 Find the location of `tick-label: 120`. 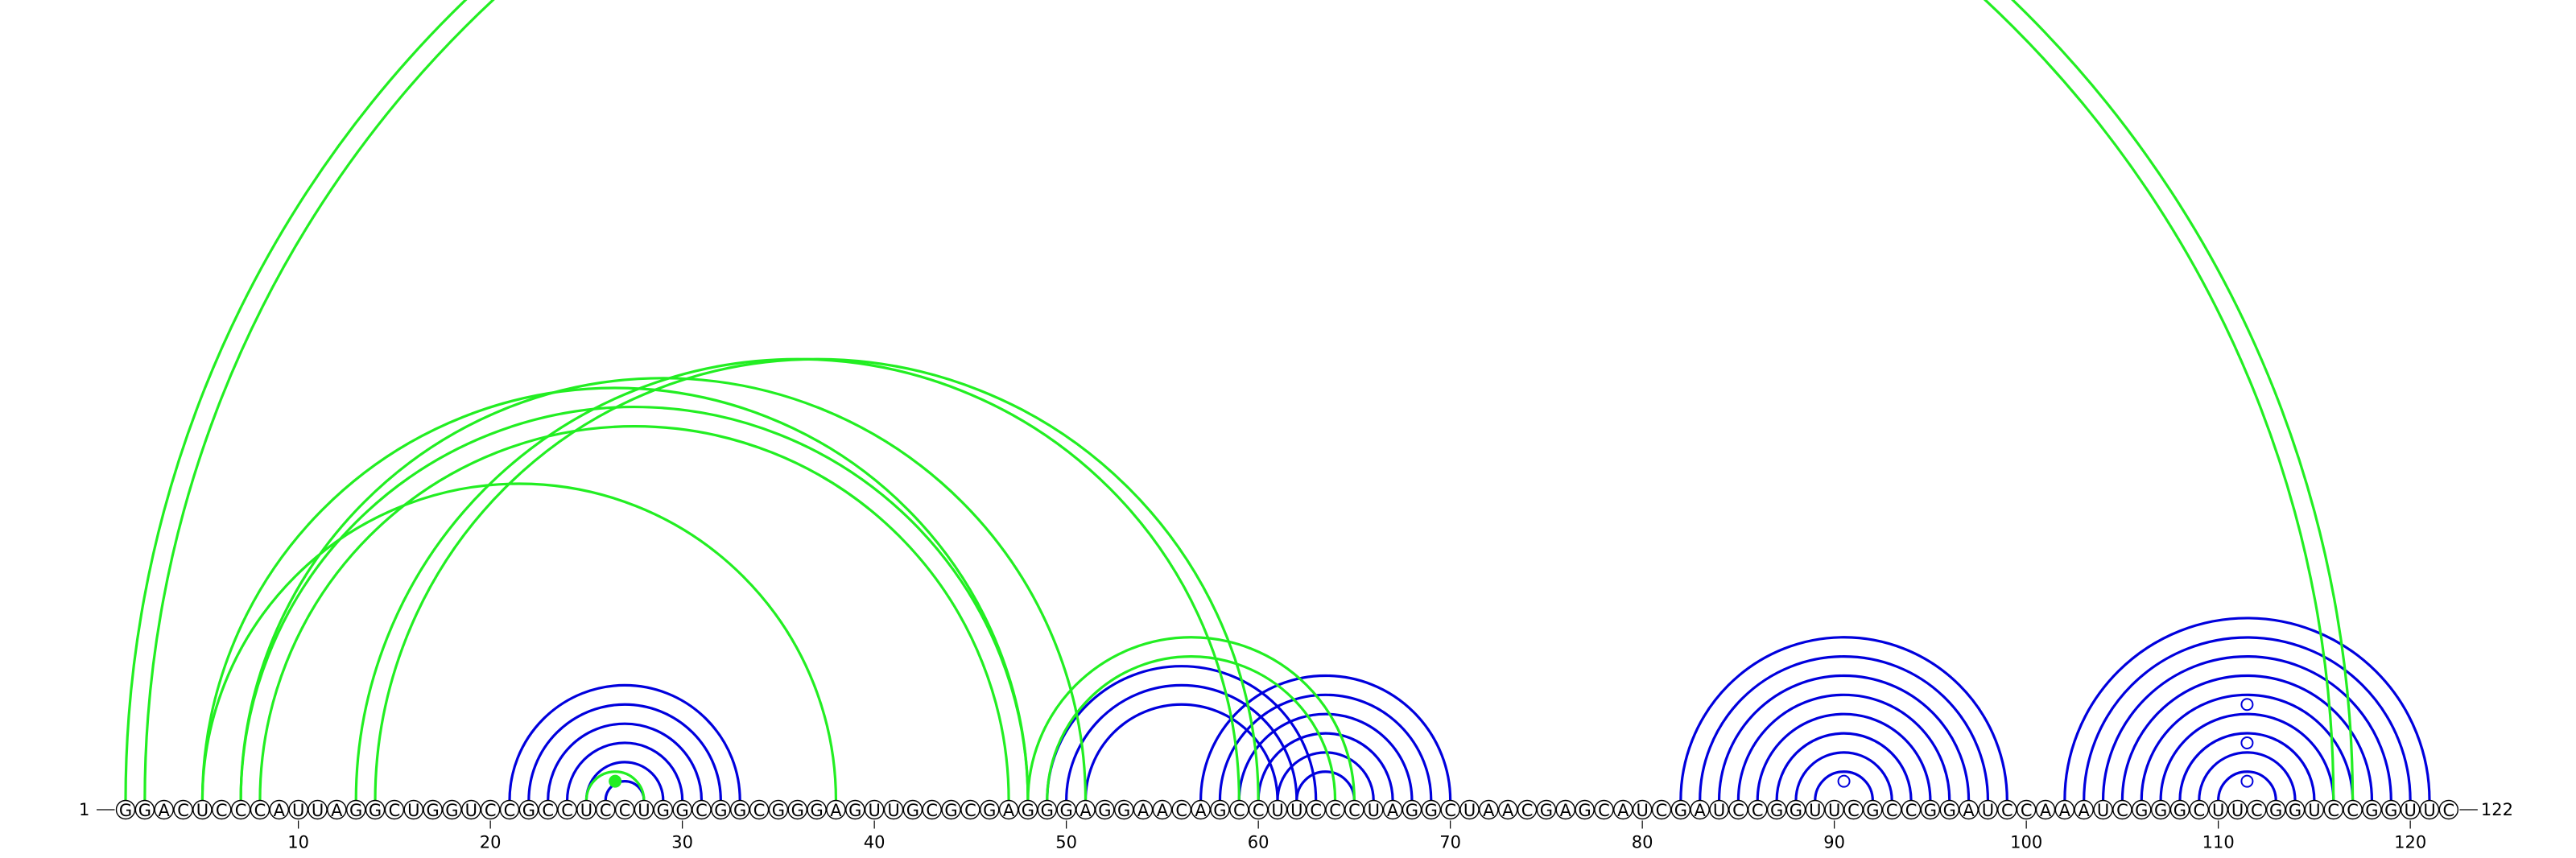

tick-label: 120 is located at coordinates (2410, 842).